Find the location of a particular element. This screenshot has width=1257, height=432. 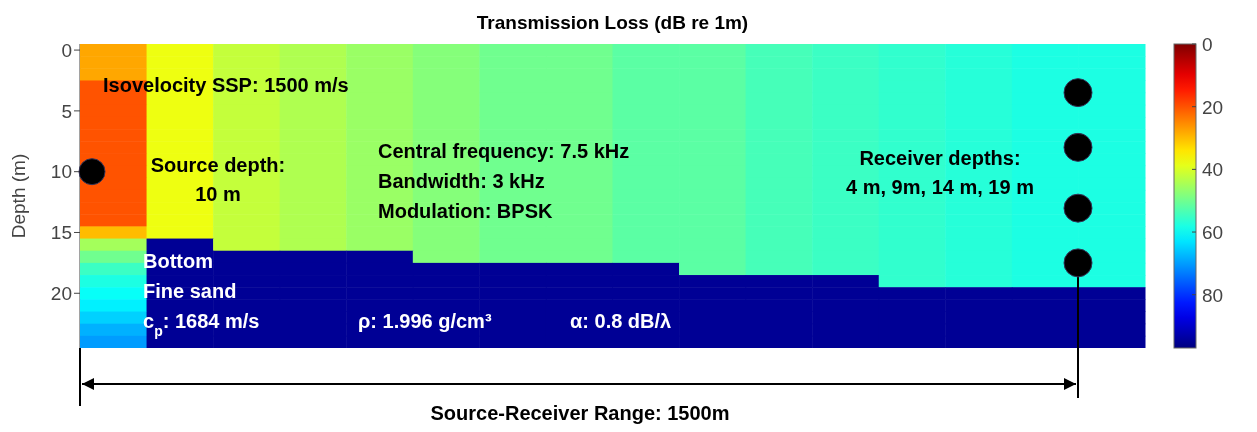

annotation: Bandwidth: 3 kHz is located at coordinates (461, 181).